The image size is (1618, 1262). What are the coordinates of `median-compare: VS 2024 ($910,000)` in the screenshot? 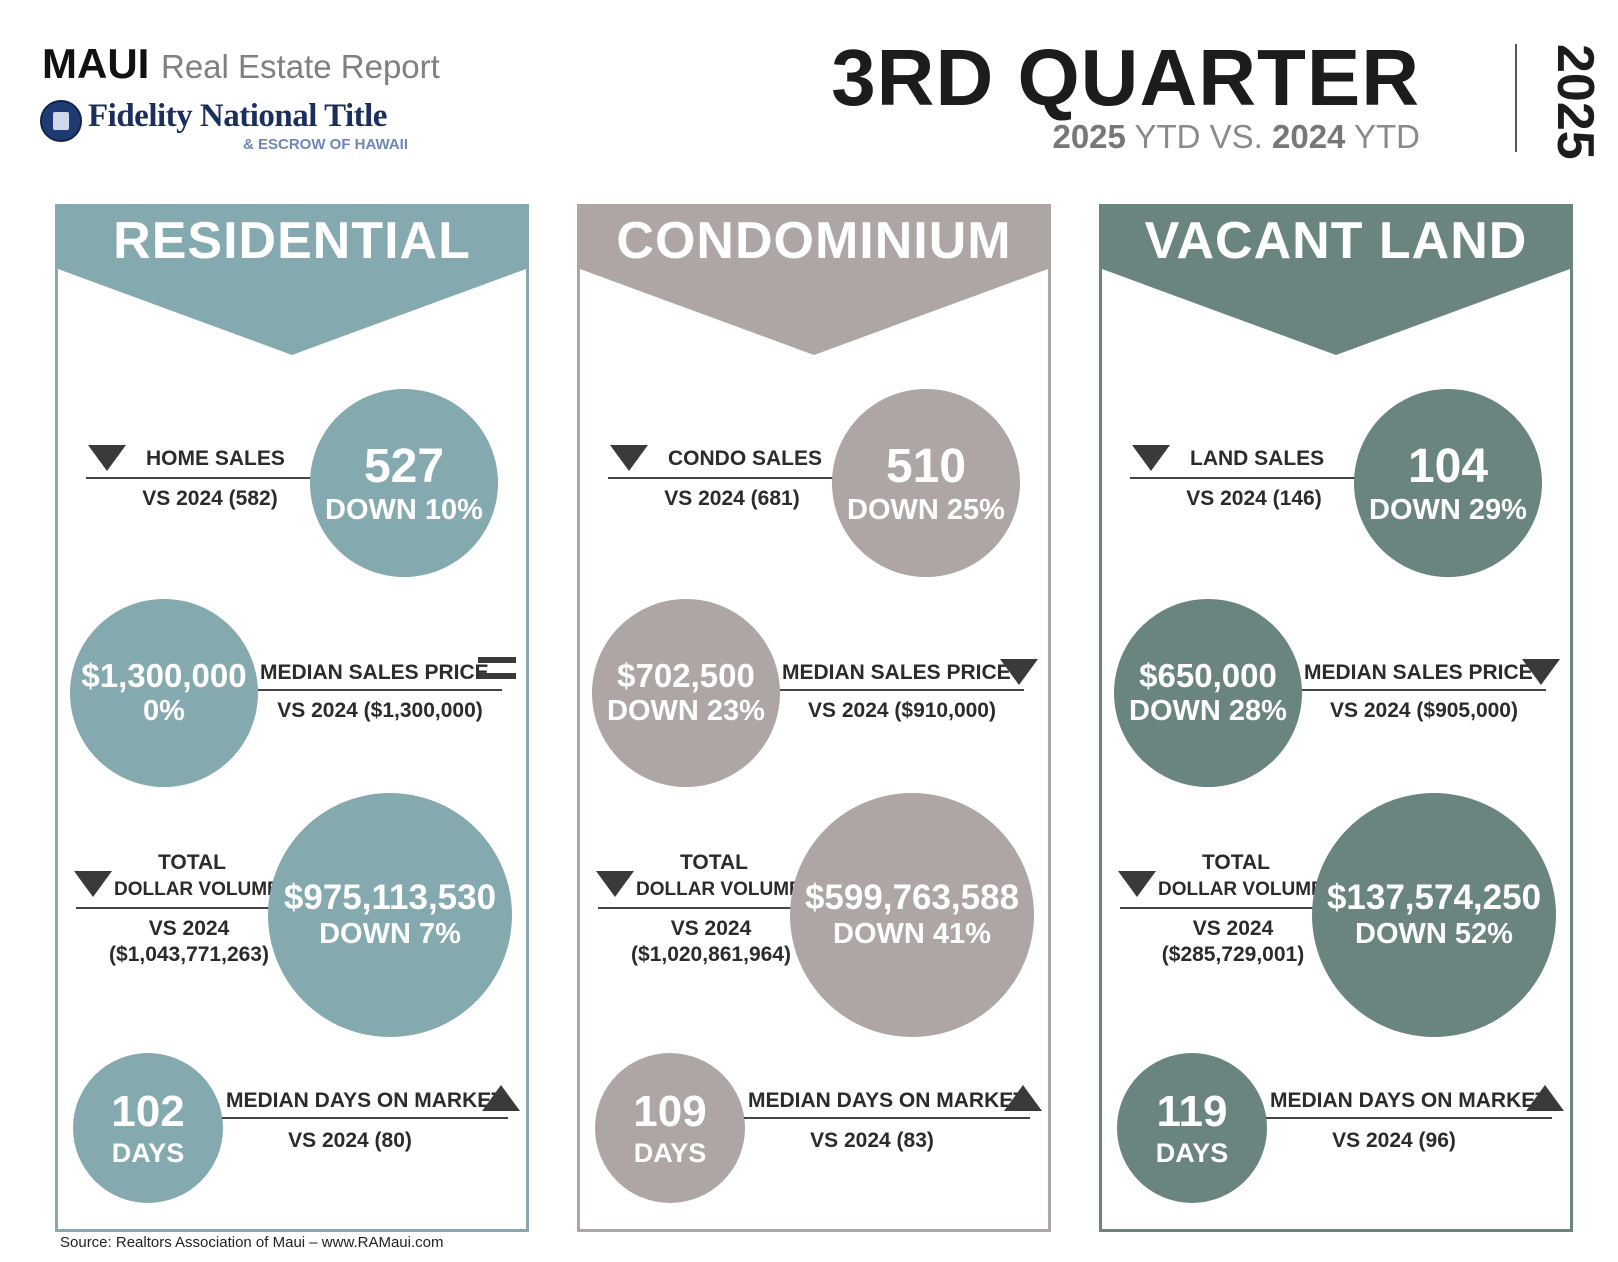 It's located at (902, 710).